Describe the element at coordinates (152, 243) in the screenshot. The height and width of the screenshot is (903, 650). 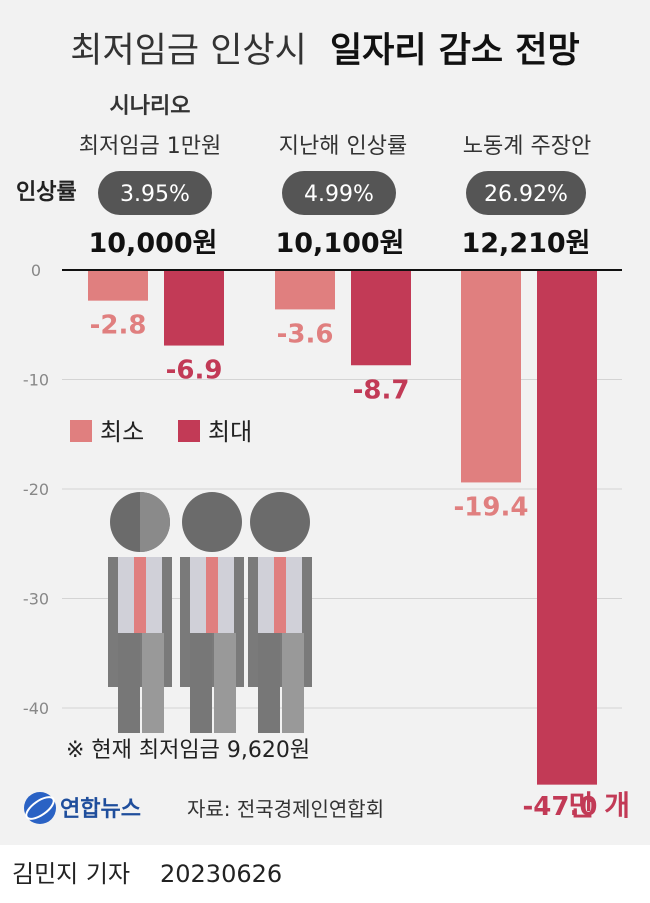
I see `wage-1: 10,000원` at that location.